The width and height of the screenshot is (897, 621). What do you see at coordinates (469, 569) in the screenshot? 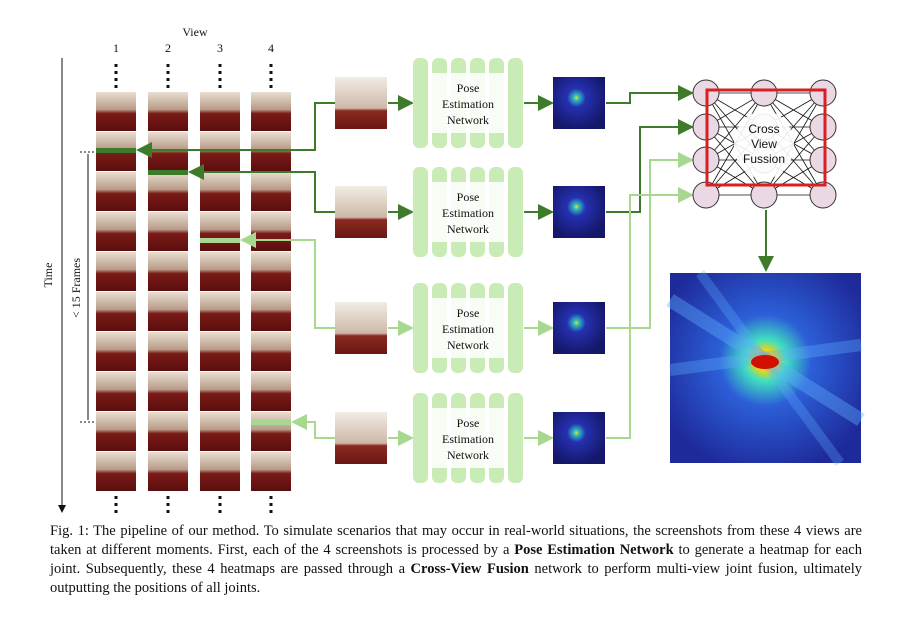
I see `caption-bold: Cross-View Fusion` at bounding box center [469, 569].